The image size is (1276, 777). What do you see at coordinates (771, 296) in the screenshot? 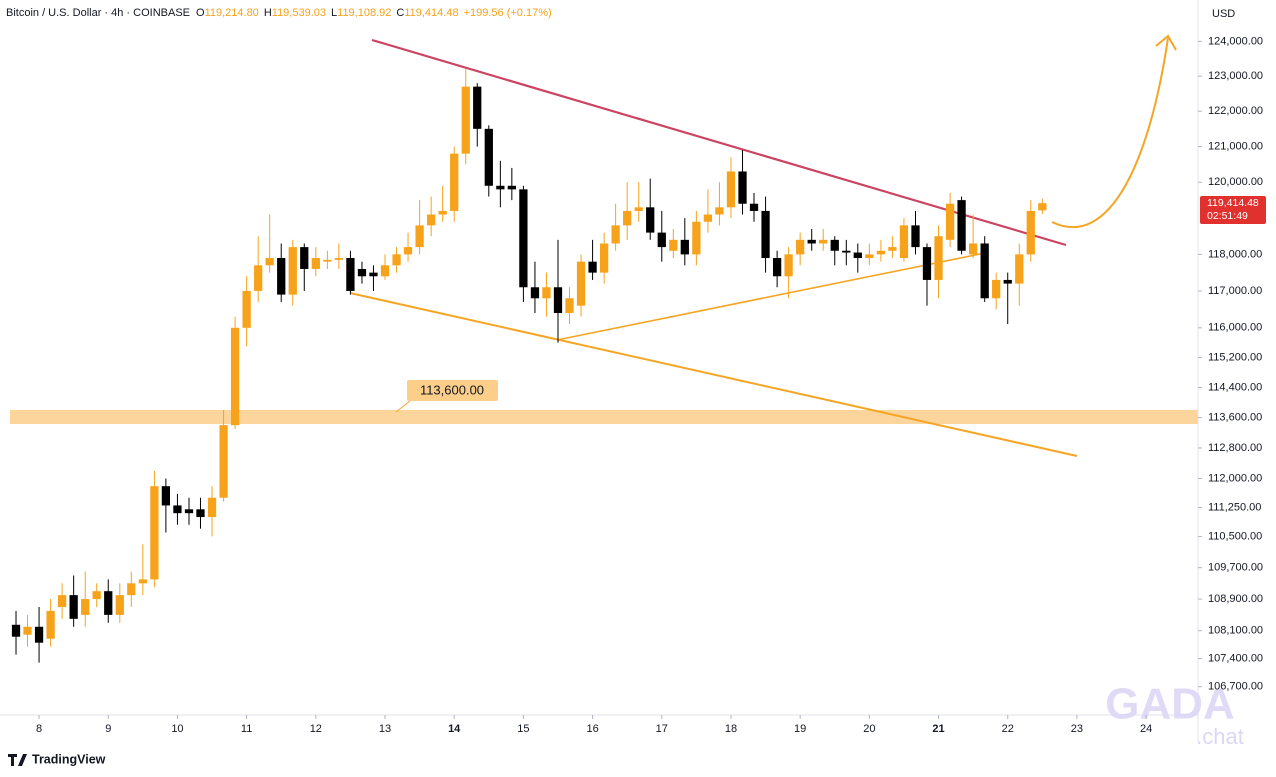
I see `rising-trend-line` at bounding box center [771, 296].